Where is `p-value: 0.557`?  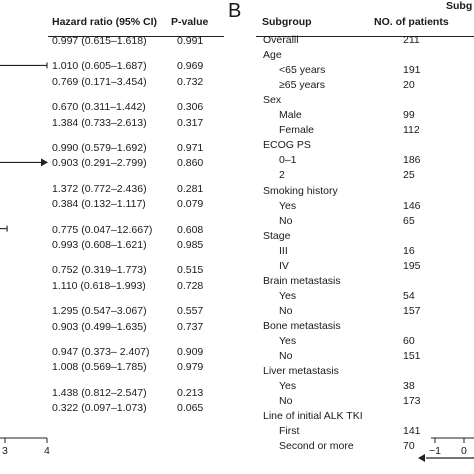 p-value: 0.557 is located at coordinates (190, 311).